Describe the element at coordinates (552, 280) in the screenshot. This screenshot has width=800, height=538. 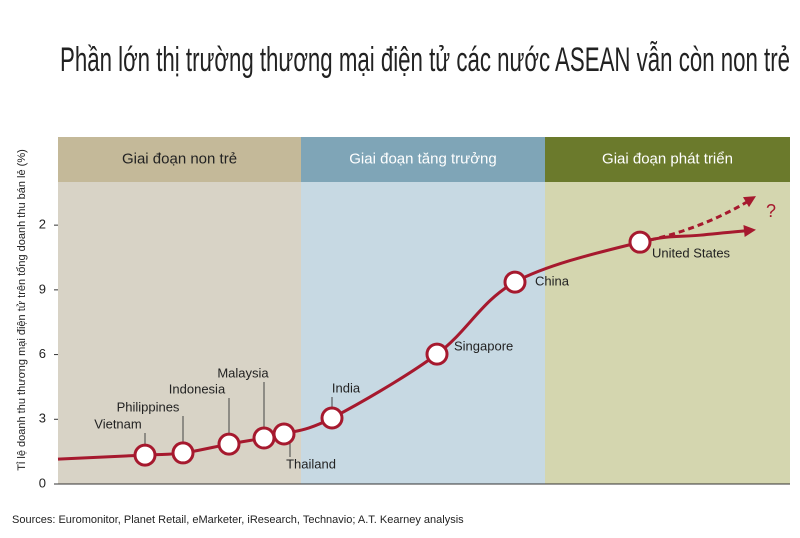
I see `point-label: China` at that location.